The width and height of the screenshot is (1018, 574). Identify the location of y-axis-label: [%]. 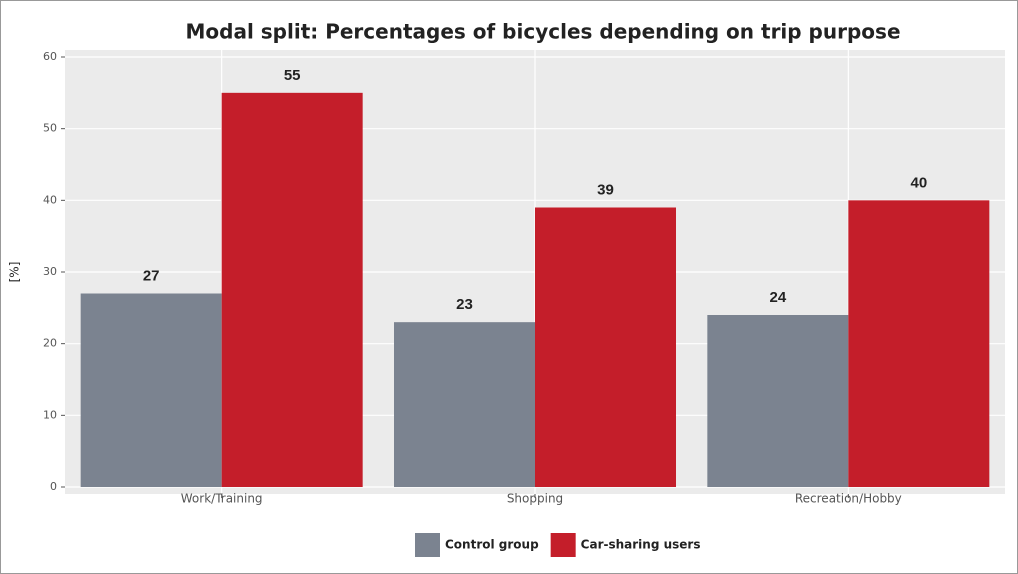
(15, 272).